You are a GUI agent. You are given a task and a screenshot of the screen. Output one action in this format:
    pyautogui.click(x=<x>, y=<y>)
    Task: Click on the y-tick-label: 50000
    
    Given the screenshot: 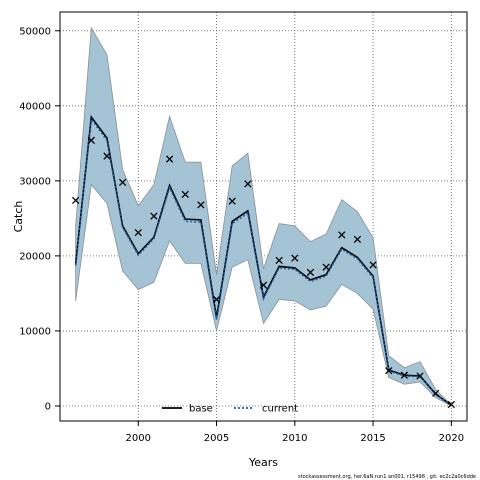 What is the action you would take?
    pyautogui.click(x=35, y=31)
    